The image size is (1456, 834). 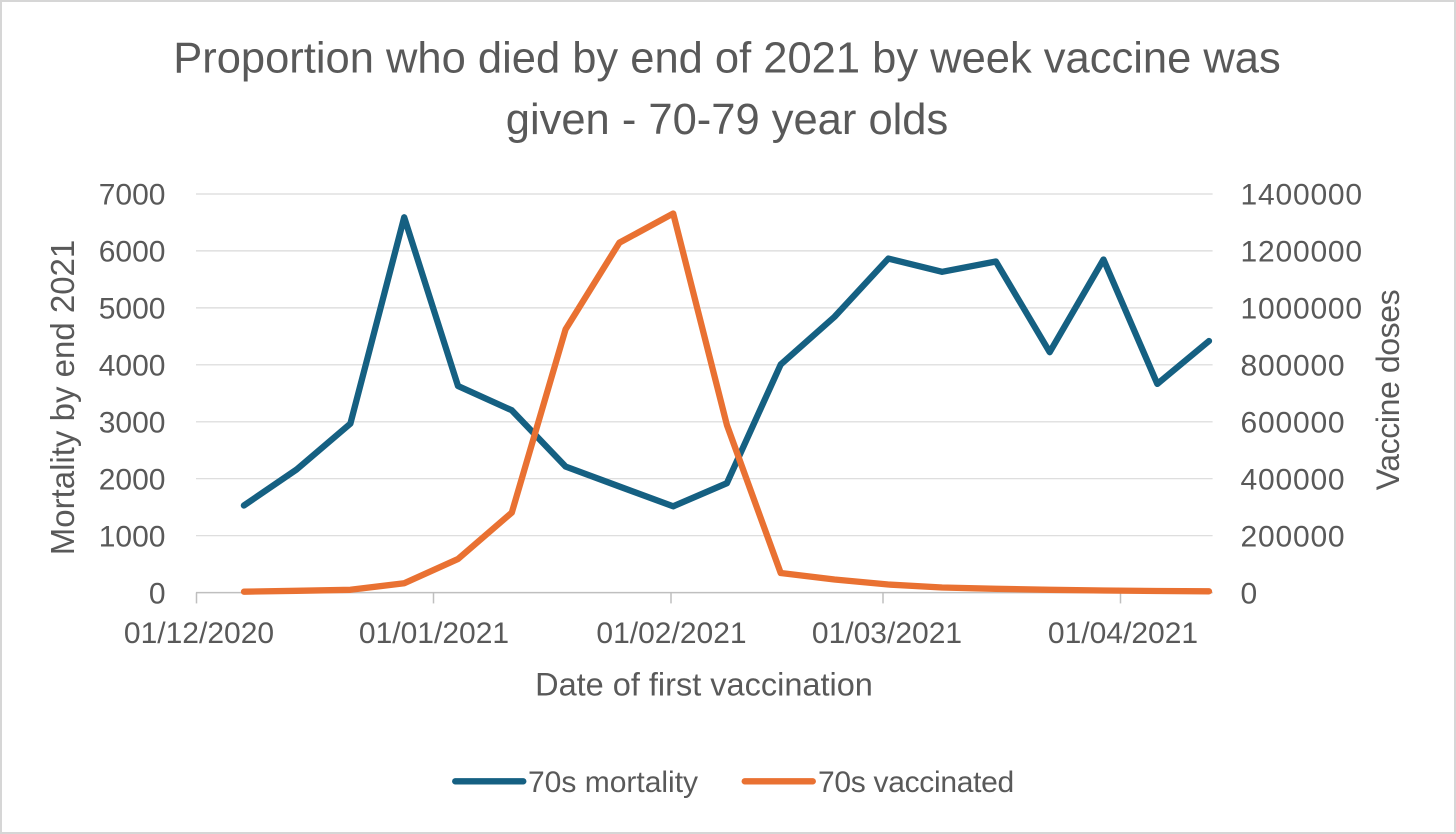 I want to click on svg-text: 3000, so click(x=132, y=422).